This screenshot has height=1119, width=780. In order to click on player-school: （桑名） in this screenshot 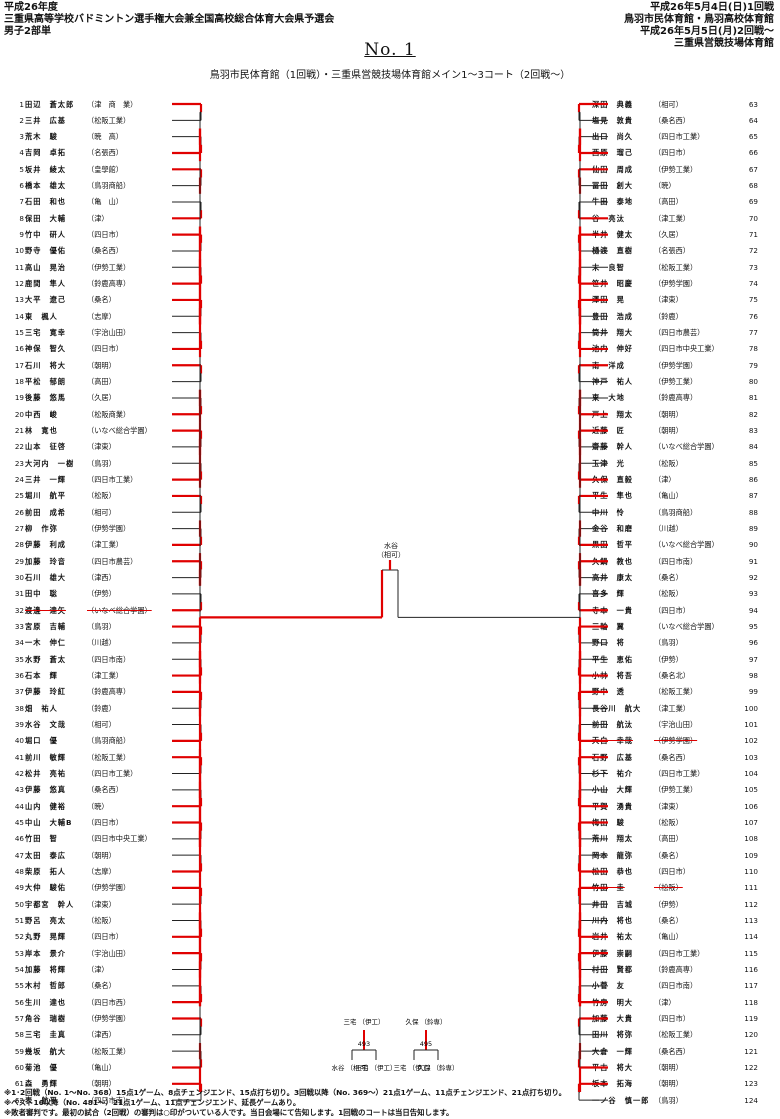, I will do `click(668, 578)`.